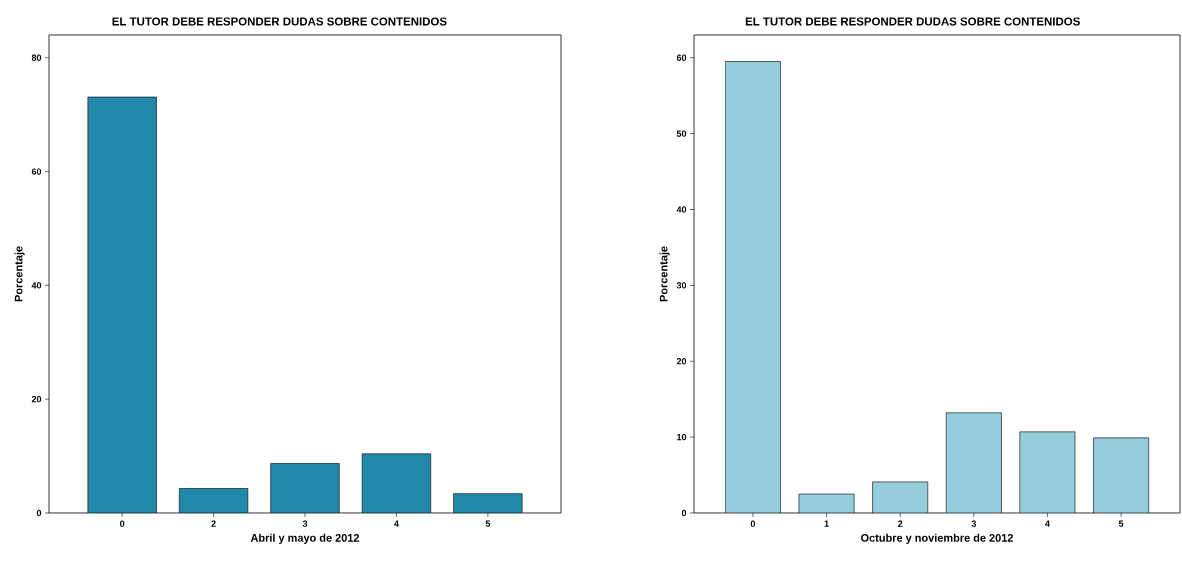 This screenshot has width=1182, height=568. What do you see at coordinates (826, 523) in the screenshot?
I see `x-tick-label: 1` at bounding box center [826, 523].